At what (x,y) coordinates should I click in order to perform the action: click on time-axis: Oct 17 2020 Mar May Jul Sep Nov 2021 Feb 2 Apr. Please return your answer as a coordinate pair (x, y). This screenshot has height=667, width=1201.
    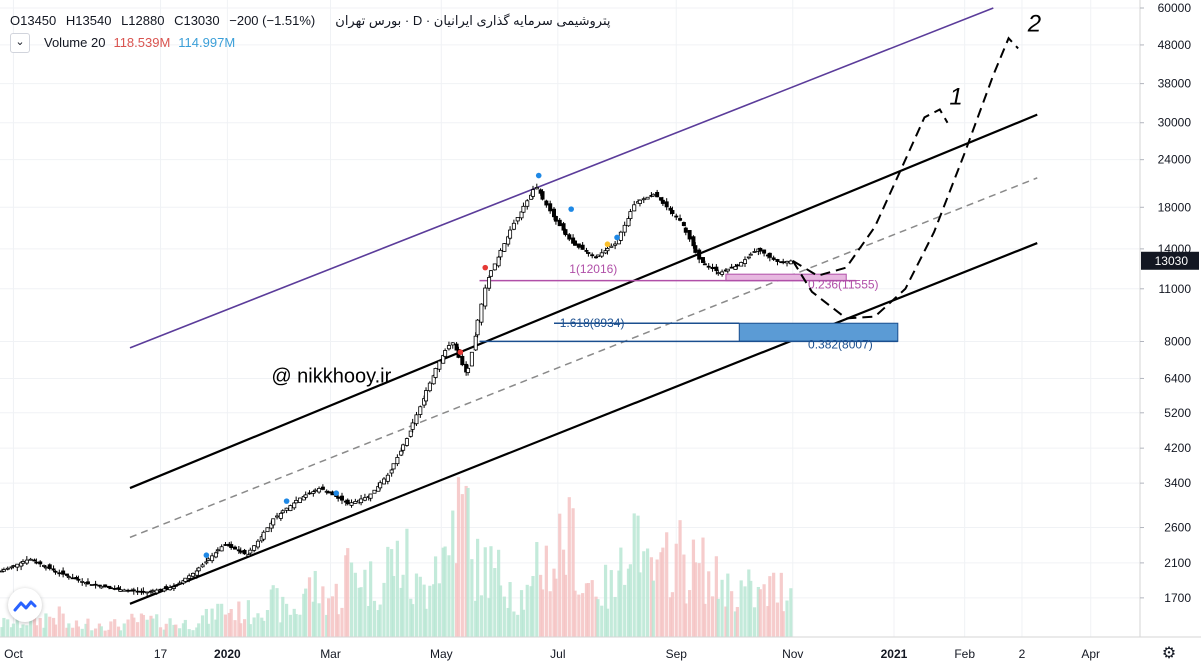
    Looking at the image, I should click on (600, 648).